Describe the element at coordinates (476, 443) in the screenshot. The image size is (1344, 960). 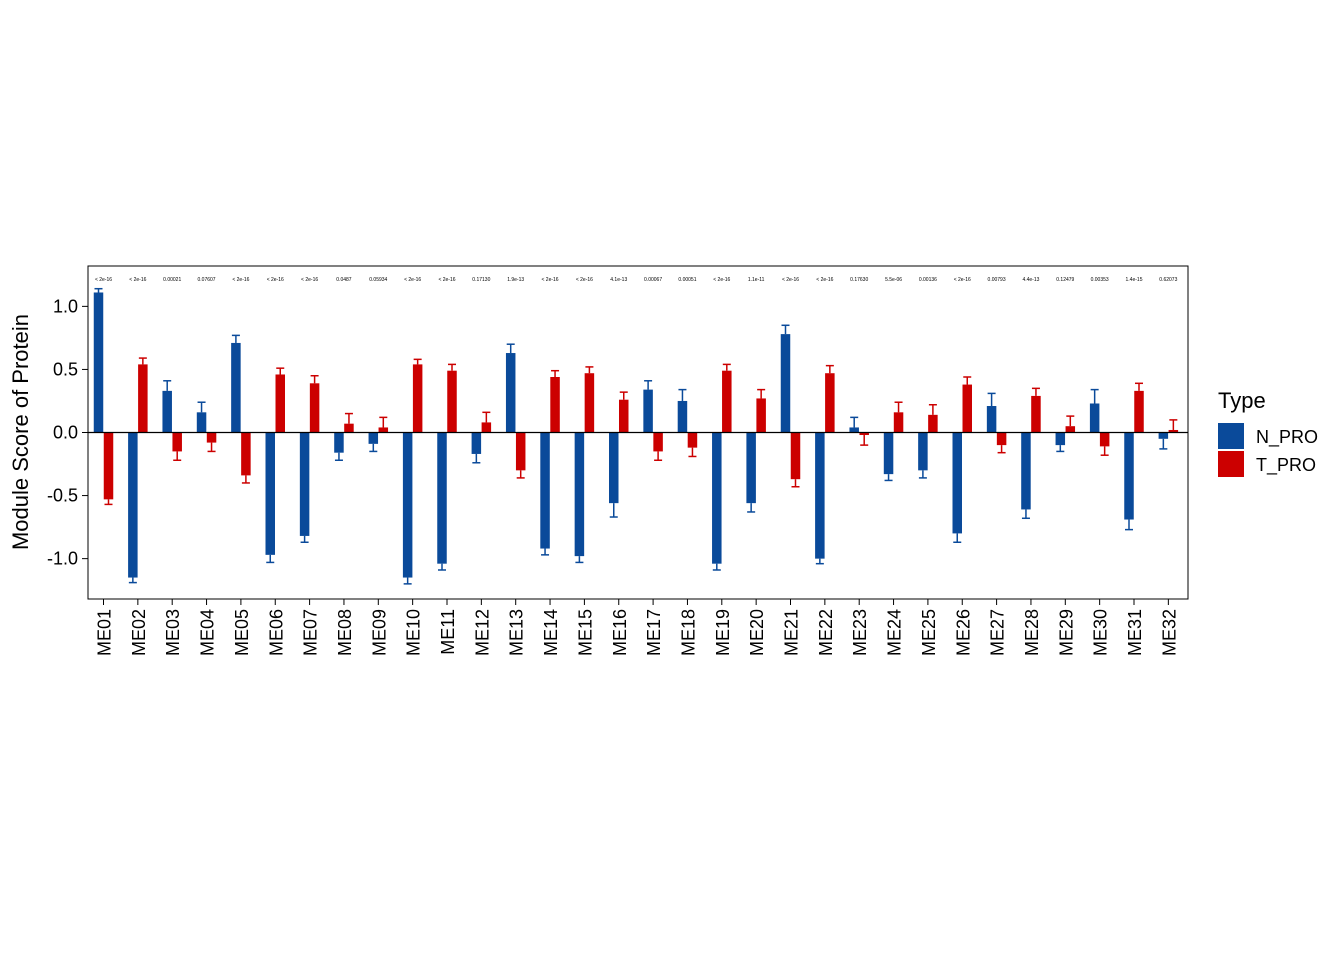
I see `bar-n-pro-me12` at that location.